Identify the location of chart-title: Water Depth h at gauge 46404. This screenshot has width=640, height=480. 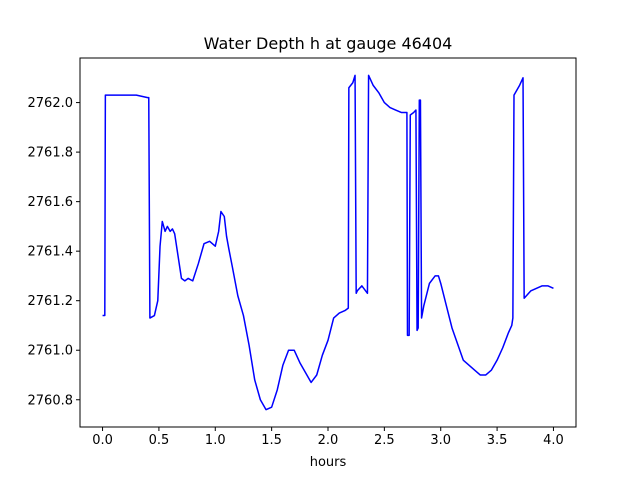
(328, 43).